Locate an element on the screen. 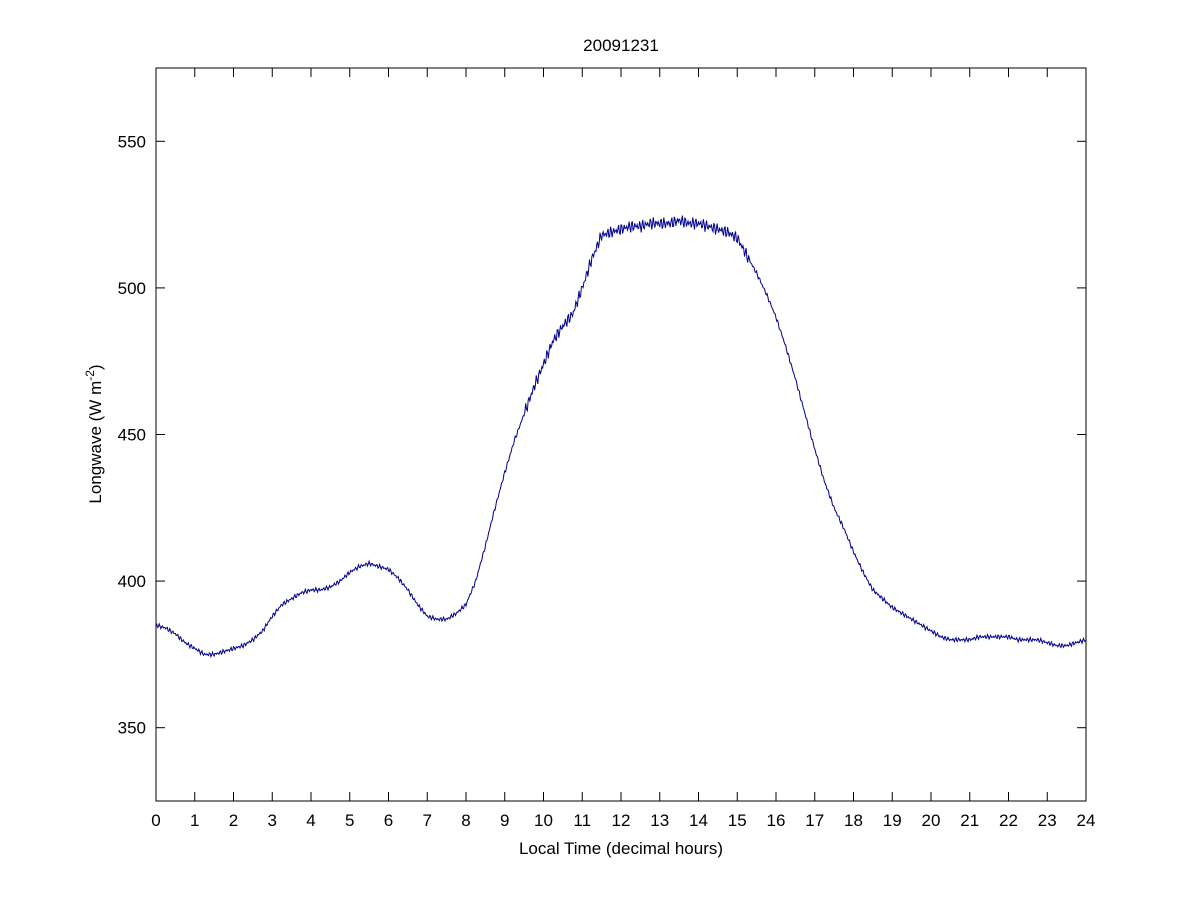 The width and height of the screenshot is (1200, 900). x-tick-label: 23 is located at coordinates (1047, 820).